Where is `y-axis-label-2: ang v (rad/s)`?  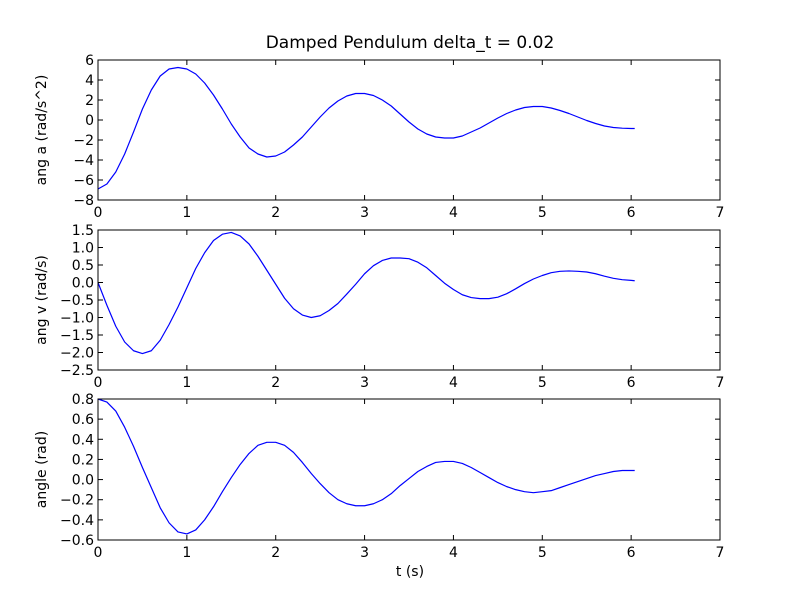 y-axis-label-2: ang v (rad/s) is located at coordinates (42, 300).